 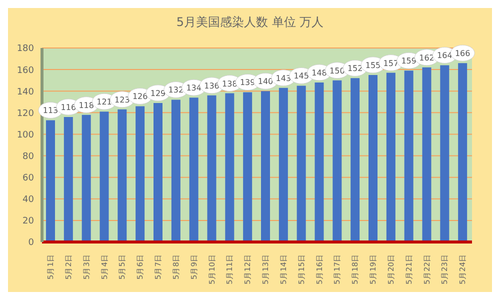 What do you see at coordinates (250, 22) in the screenshot?
I see `chart-title: 5月美国感染人数 单位 万人` at bounding box center [250, 22].